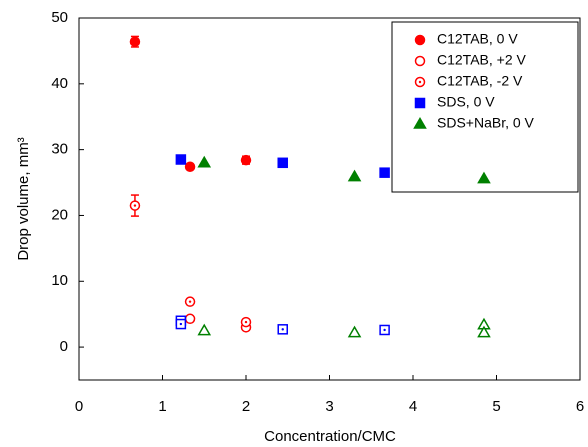 The height and width of the screenshot is (447, 588). What do you see at coordinates (59, 17) in the screenshot?
I see `y-tick-label: 50` at bounding box center [59, 17].